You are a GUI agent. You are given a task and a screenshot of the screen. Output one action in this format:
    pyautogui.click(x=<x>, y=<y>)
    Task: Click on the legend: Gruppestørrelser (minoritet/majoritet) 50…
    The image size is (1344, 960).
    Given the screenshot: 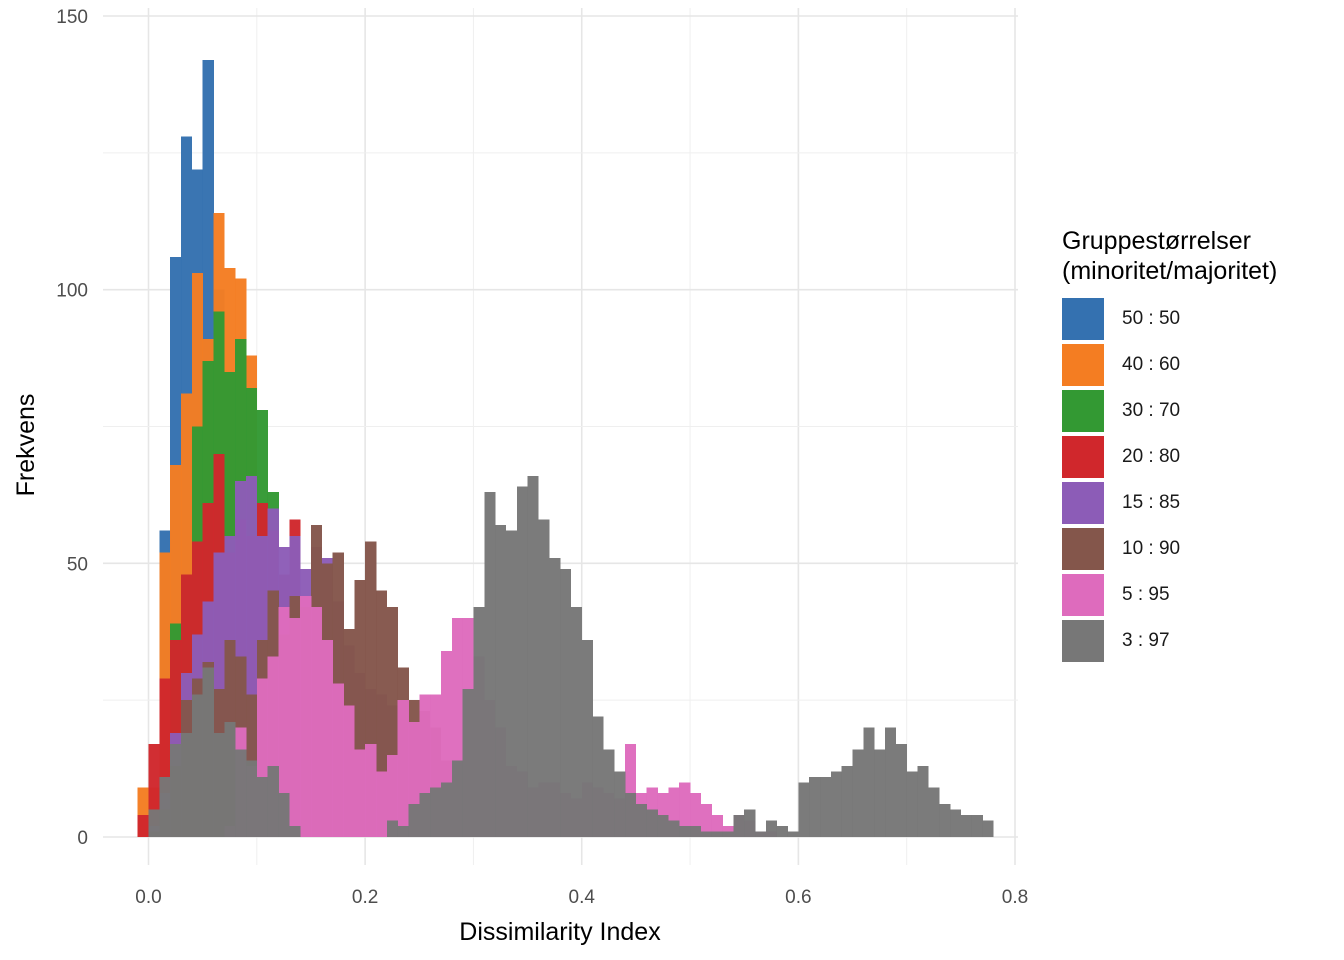 What is the action you would take?
    pyautogui.click(x=1169, y=445)
    